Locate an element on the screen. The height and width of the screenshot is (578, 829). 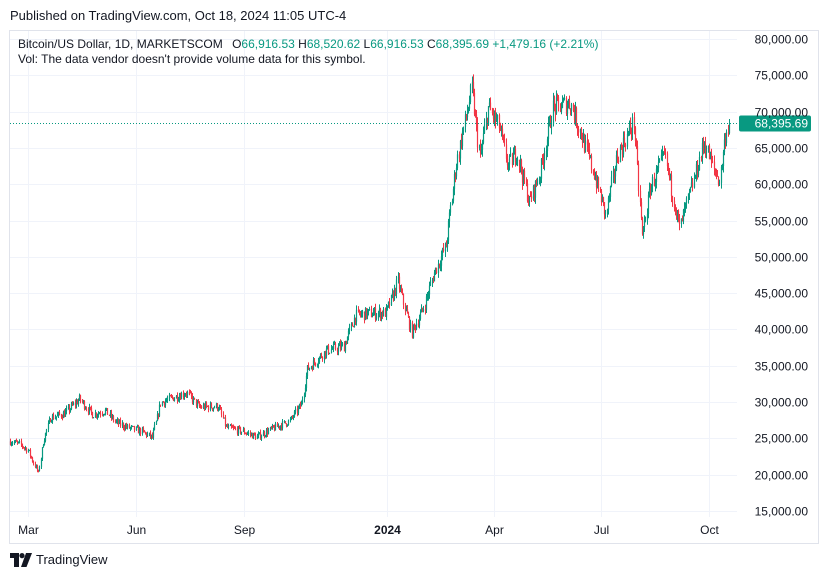
y-tick-label: 40,000.00 is located at coordinates (782, 330).